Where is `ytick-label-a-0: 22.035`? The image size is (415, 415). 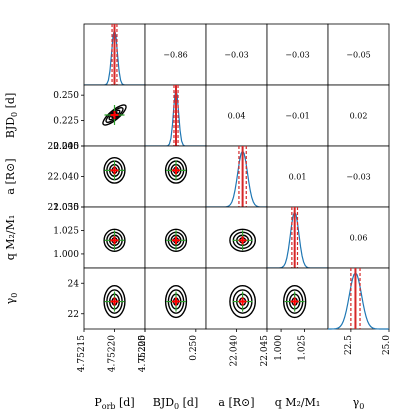
ytick-label-a-0: 22.035 is located at coordinates (64, 208).